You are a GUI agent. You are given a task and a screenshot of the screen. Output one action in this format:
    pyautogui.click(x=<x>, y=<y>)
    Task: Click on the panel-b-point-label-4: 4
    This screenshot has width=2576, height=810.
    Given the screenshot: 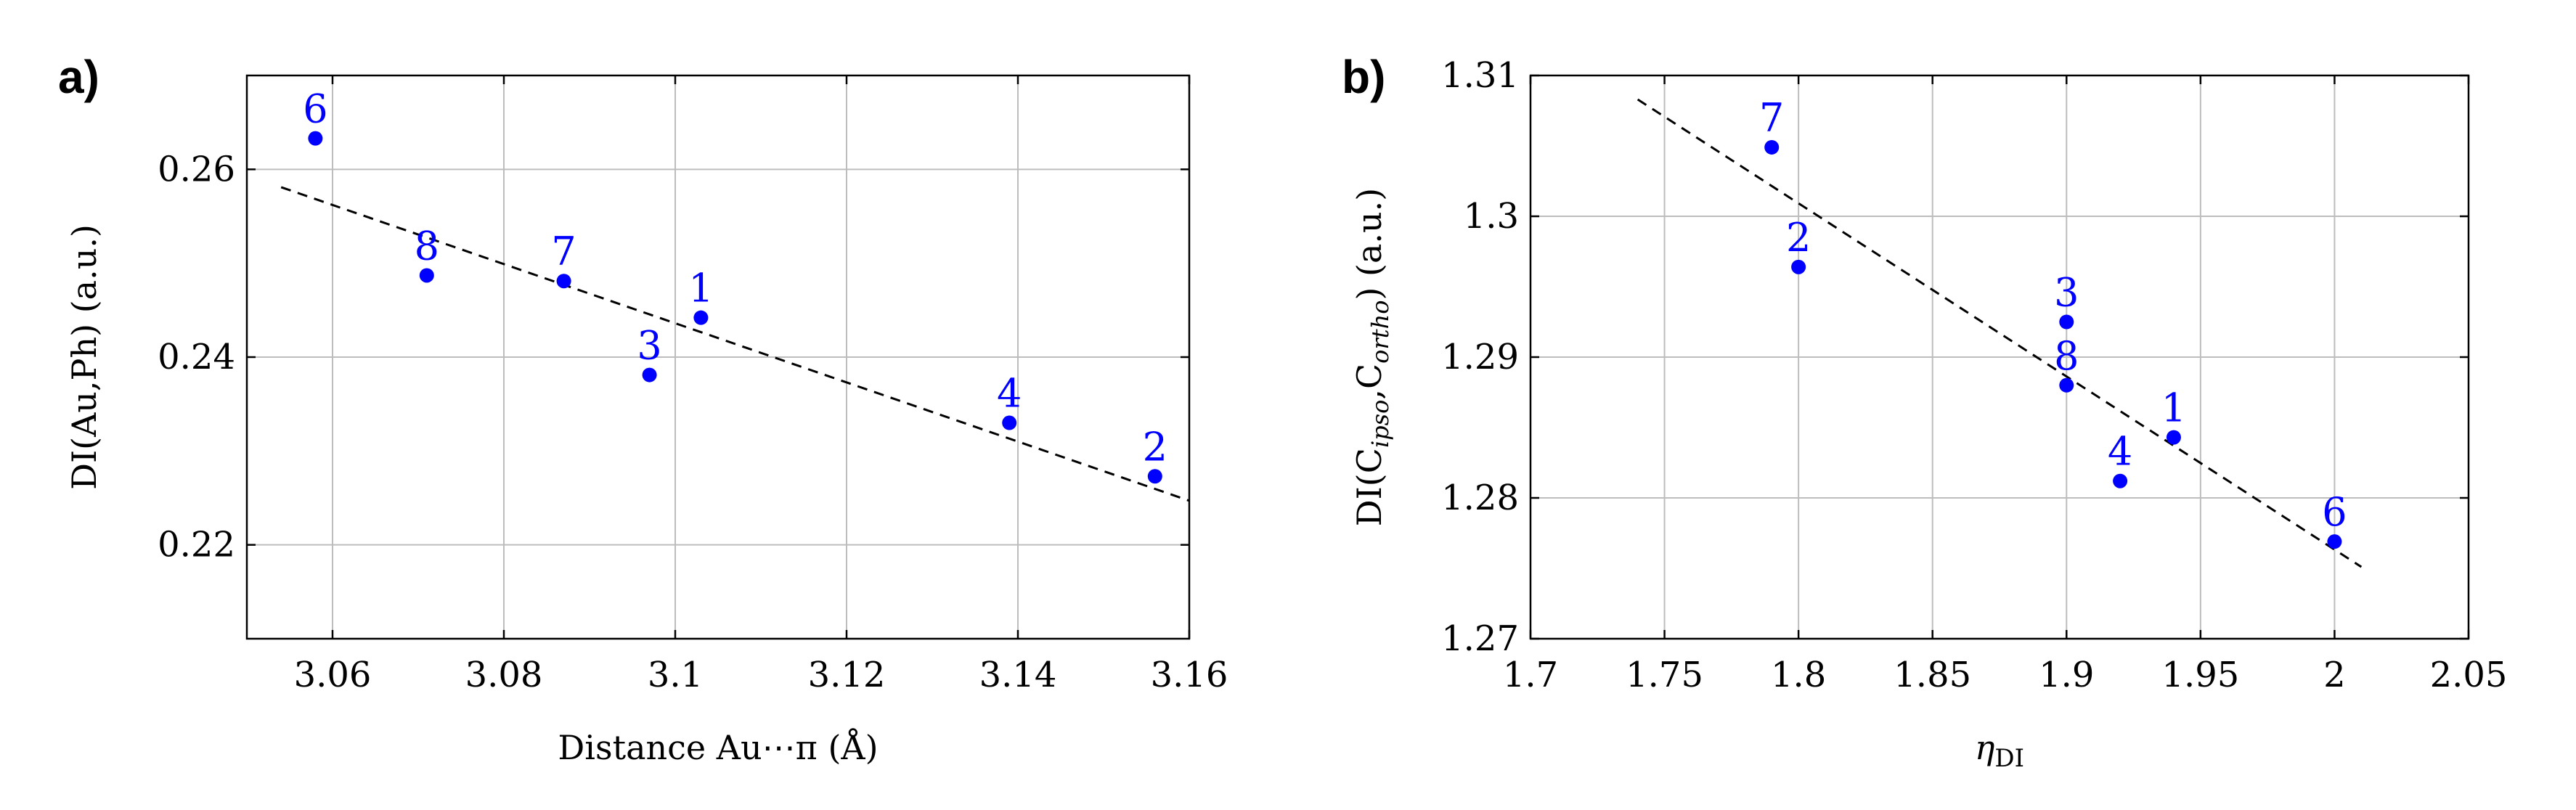 What is the action you would take?
    pyautogui.click(x=2120, y=452)
    